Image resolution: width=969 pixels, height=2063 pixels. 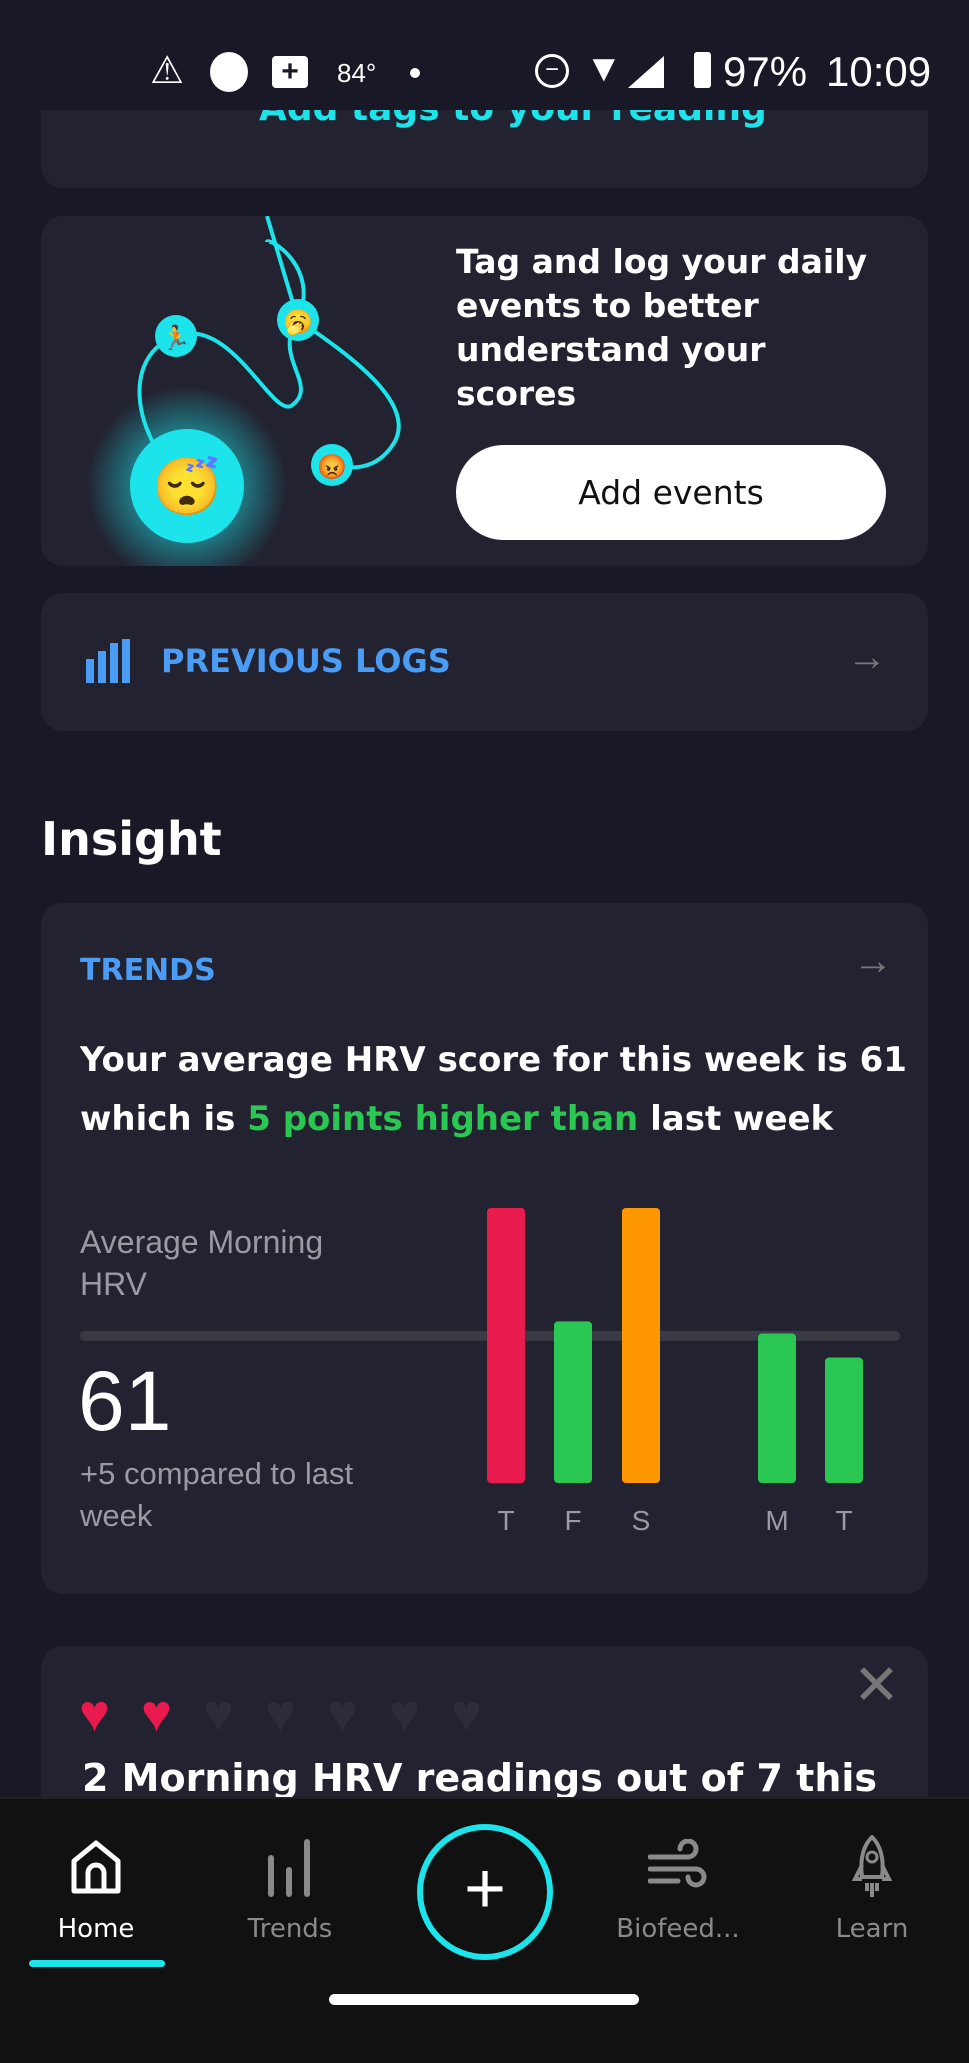 What do you see at coordinates (415, 73) in the screenshot?
I see `dot-icon` at bounding box center [415, 73].